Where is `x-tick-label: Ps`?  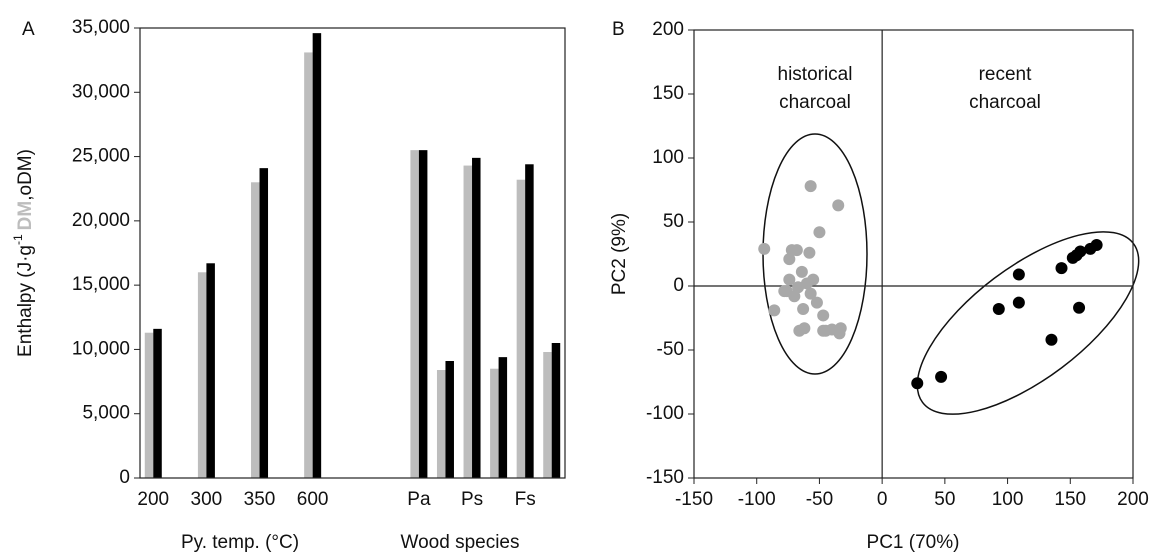 x-tick-label: Ps is located at coordinates (472, 499).